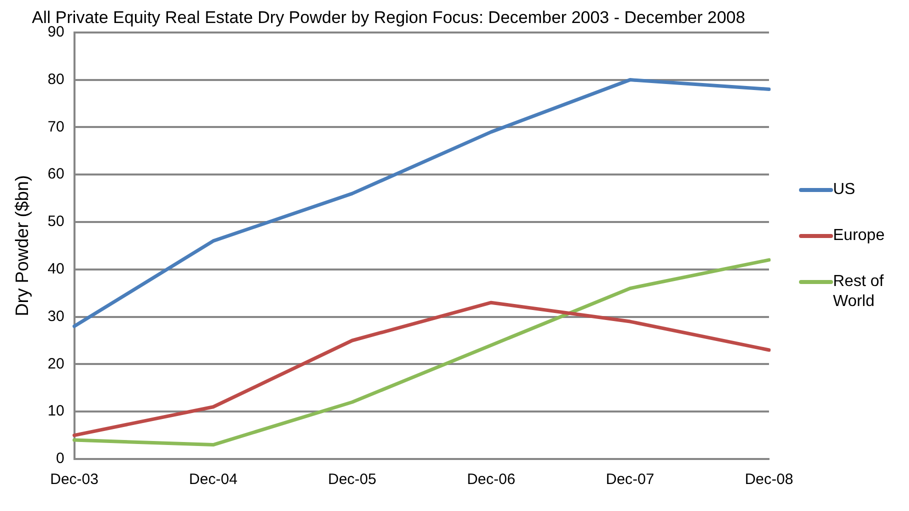 Image resolution: width=909 pixels, height=511 pixels. I want to click on legend-label: Rest of World, so click(859, 292).